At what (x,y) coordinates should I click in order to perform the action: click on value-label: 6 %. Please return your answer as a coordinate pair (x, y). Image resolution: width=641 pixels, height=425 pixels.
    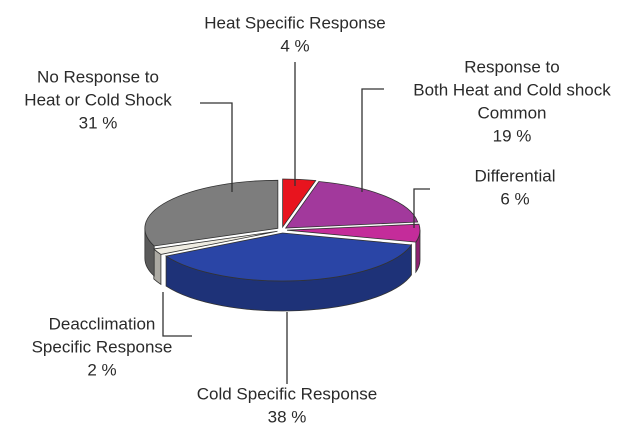
    Looking at the image, I should click on (514, 198).